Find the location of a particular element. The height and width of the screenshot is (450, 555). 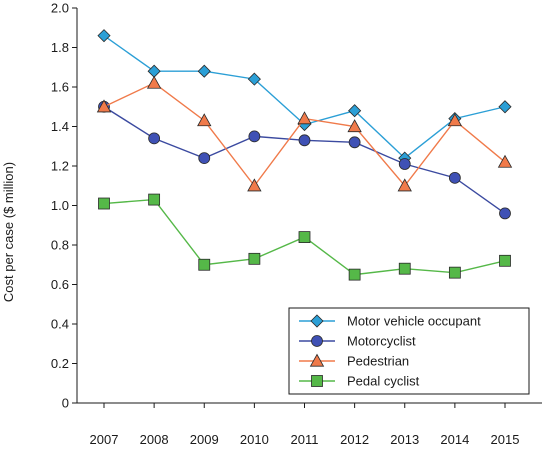

legend-label: Motor vehicle occupant is located at coordinates (414, 321).